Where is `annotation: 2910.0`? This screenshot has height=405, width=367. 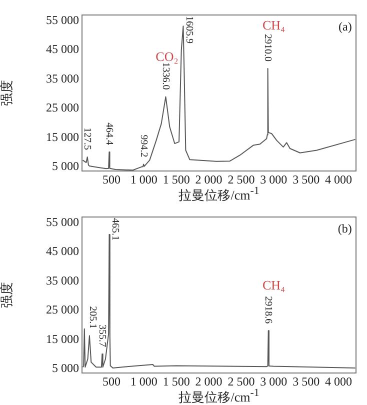 annotation: 2910.0 is located at coordinates (268, 48).